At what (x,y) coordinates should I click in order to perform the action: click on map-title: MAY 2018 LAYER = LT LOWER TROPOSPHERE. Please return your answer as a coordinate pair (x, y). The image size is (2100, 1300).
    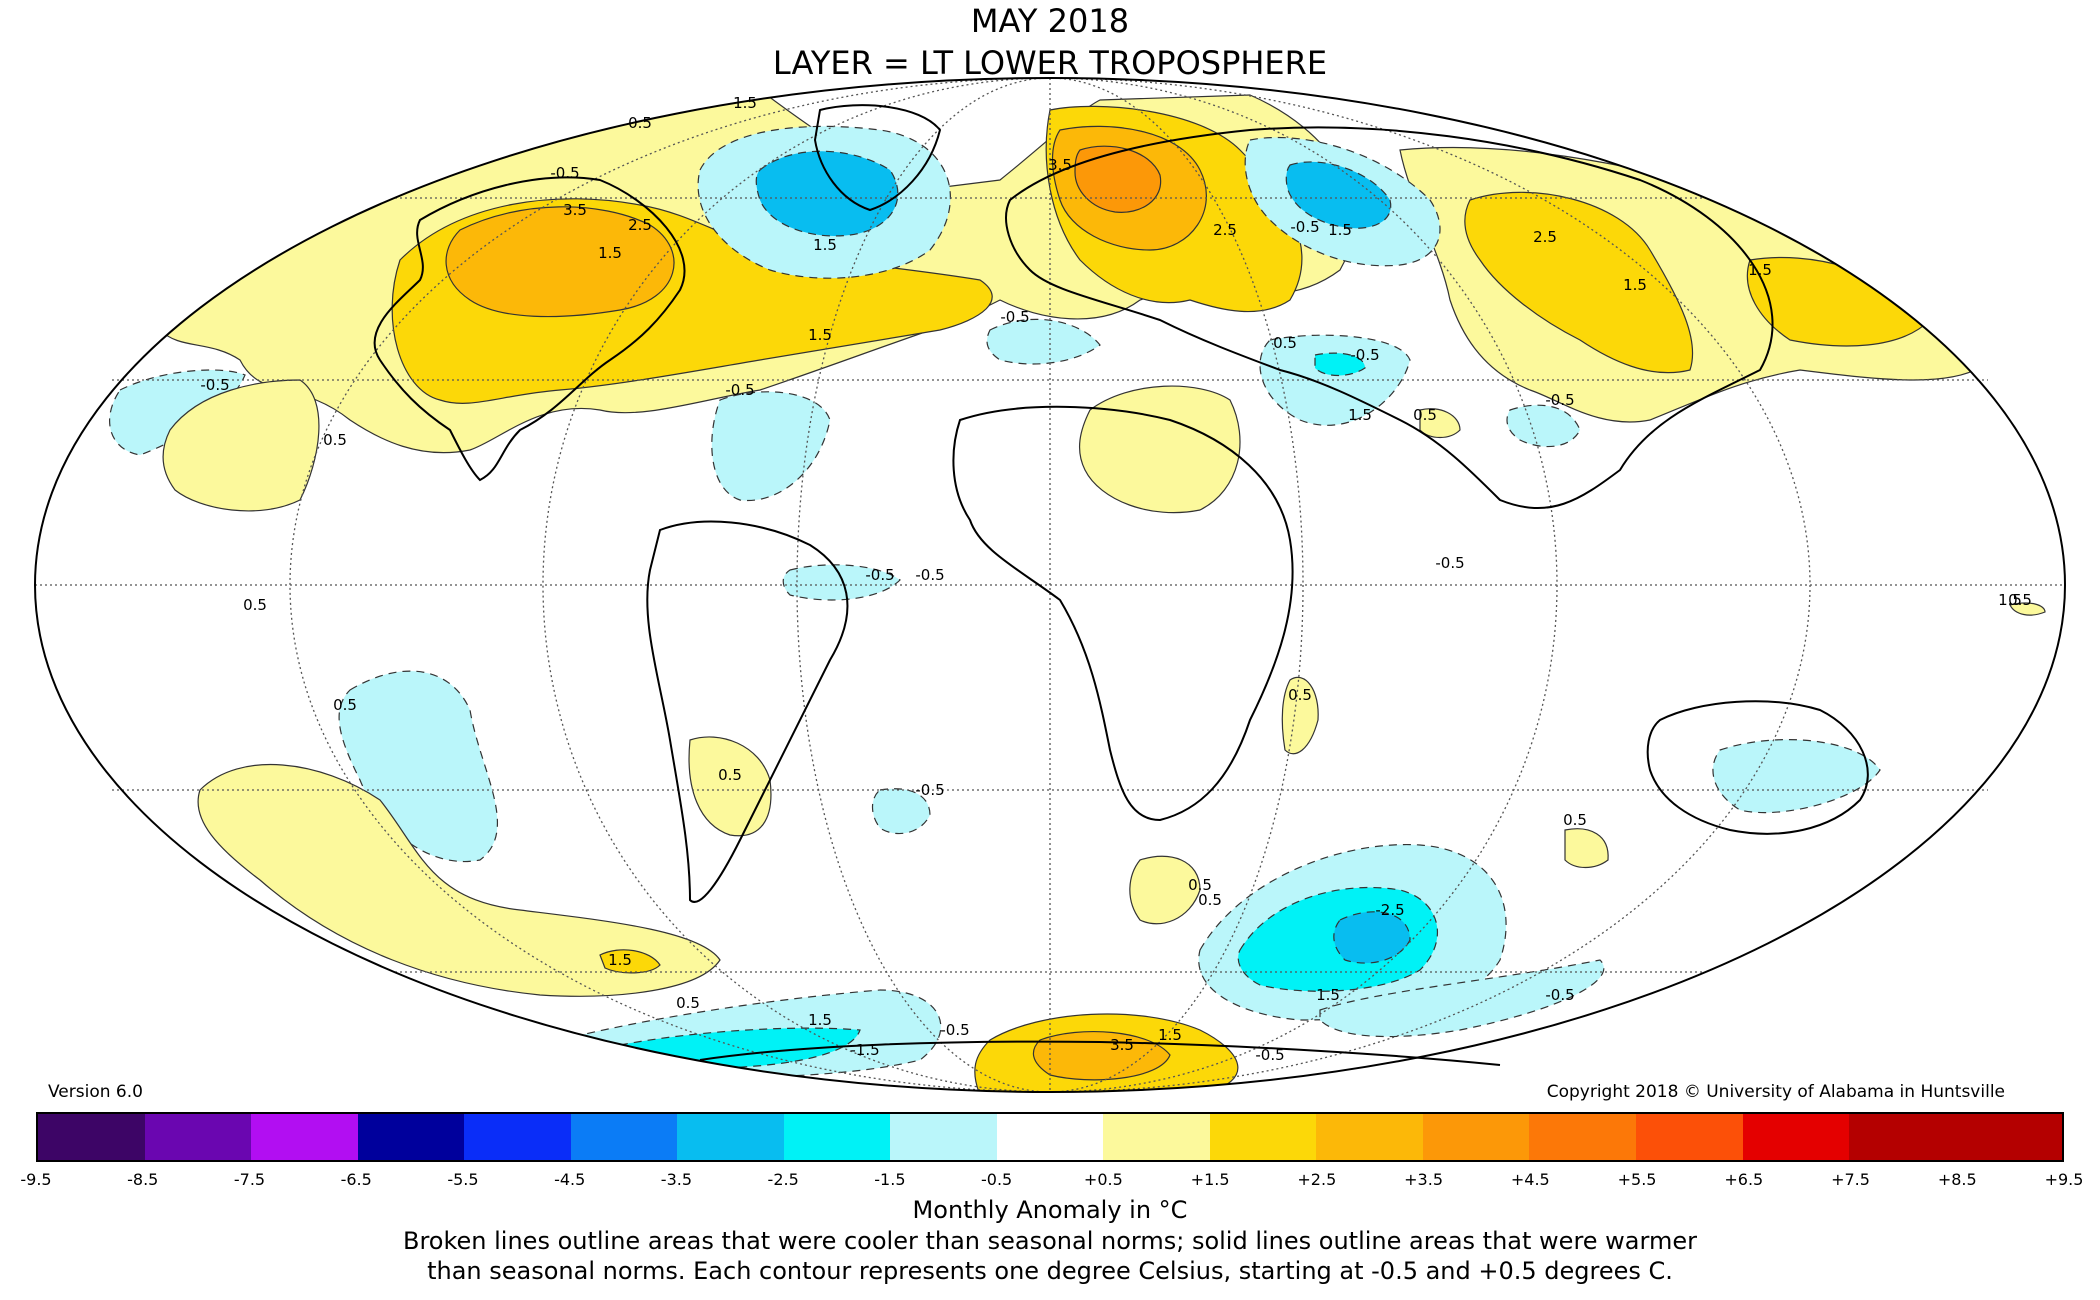
    Looking at the image, I should click on (1050, 42).